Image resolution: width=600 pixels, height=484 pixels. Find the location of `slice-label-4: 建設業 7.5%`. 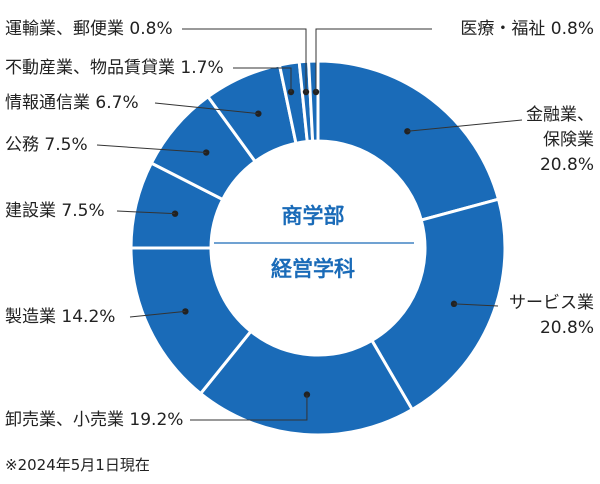

slice-label-4: 建設業 7.5% is located at coordinates (55, 211).